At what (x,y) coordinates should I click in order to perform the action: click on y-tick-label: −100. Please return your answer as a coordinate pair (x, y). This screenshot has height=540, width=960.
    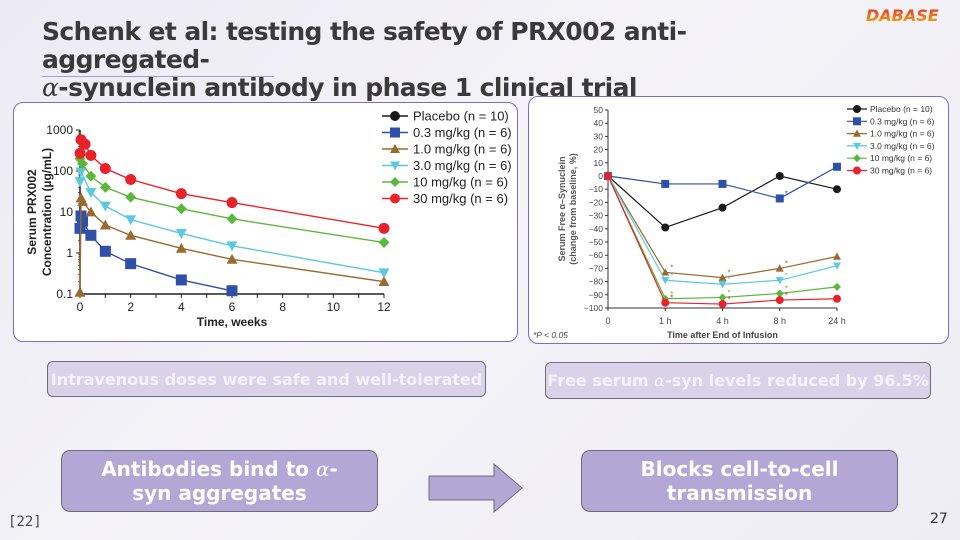
    Looking at the image, I should click on (593, 308).